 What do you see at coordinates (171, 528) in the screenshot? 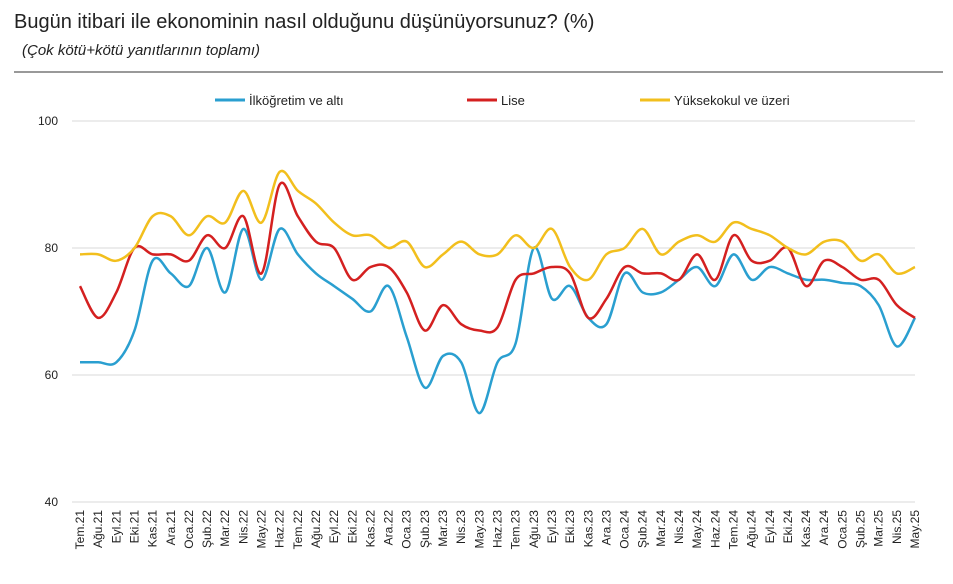
I see `x-tick-label: Ara.21` at bounding box center [171, 528].